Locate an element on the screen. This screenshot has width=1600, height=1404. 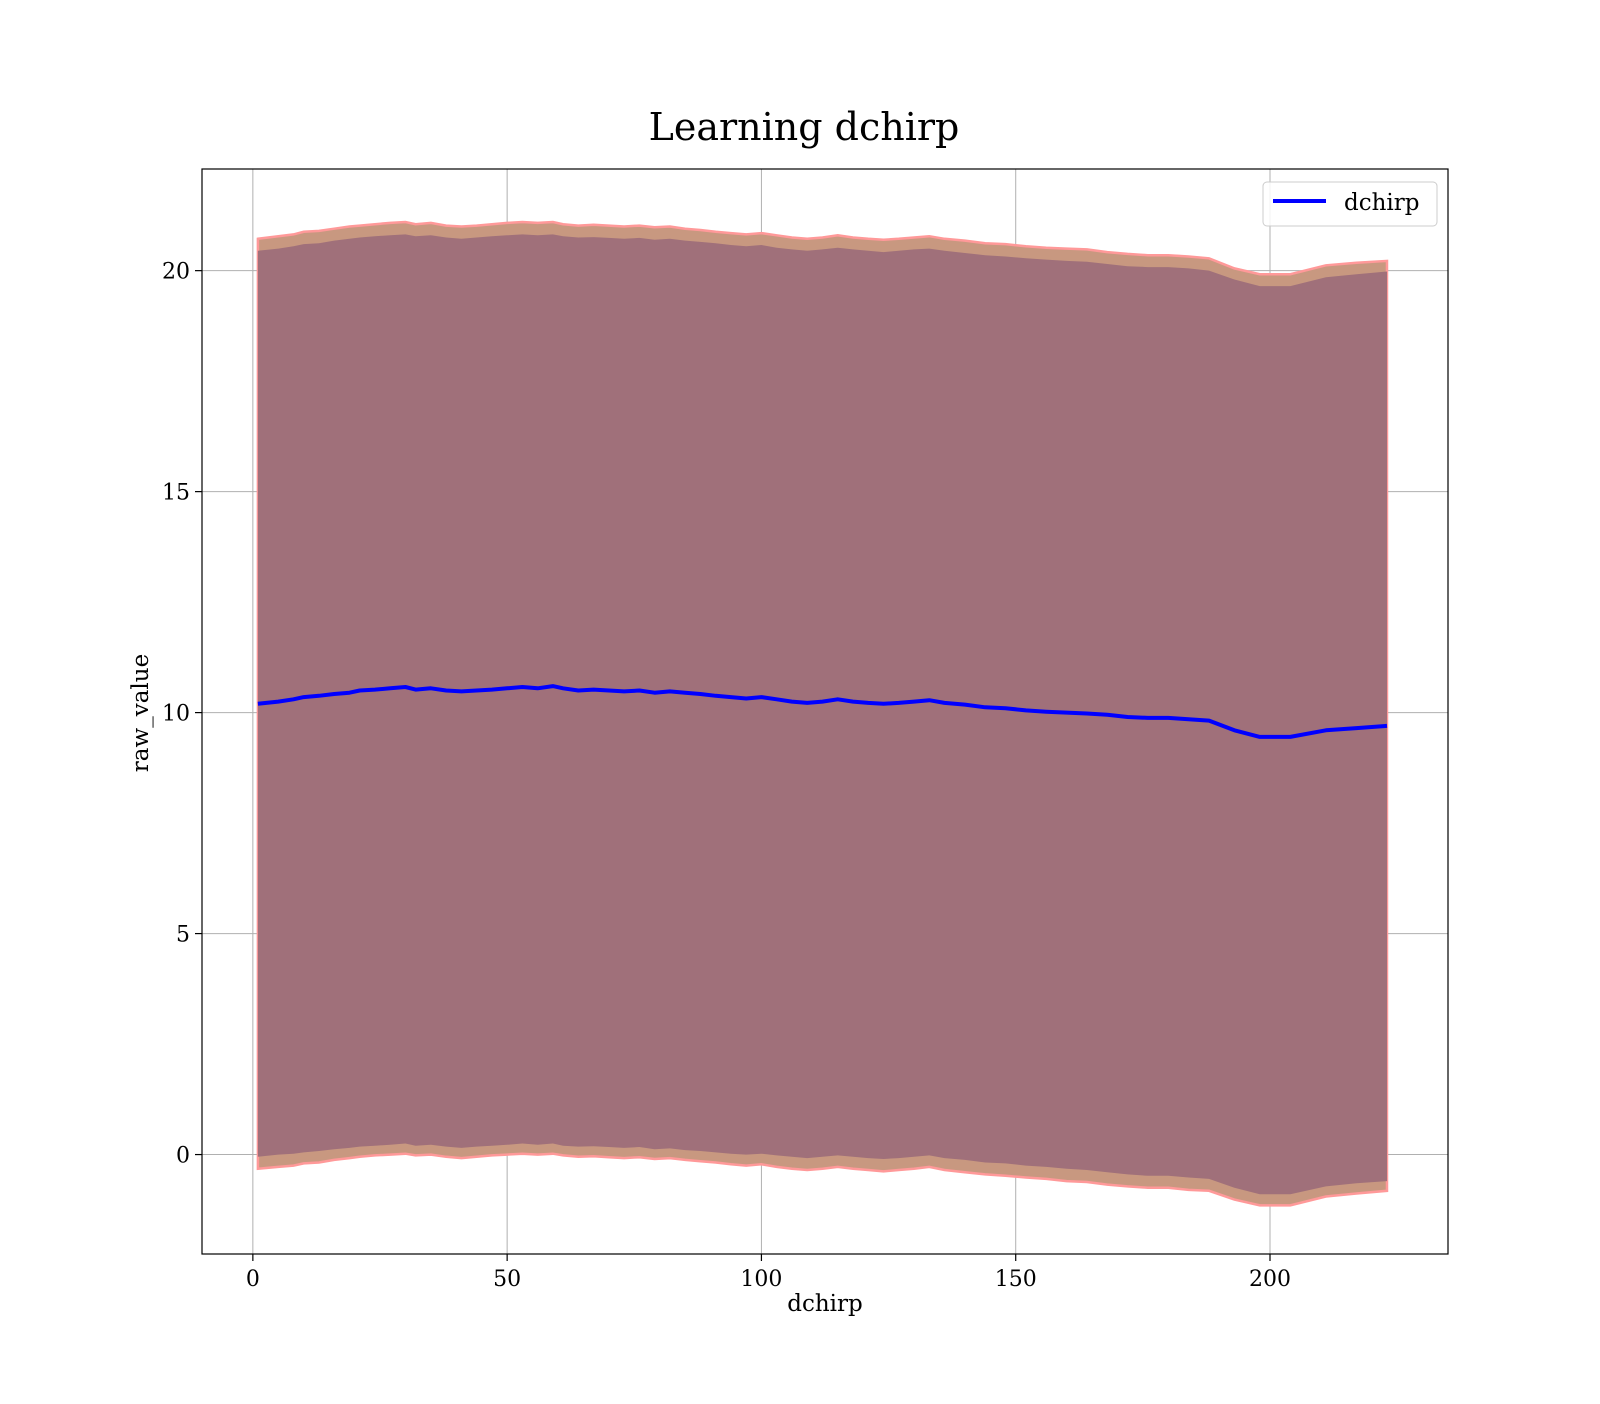
y-tick-label: 5 is located at coordinates (183, 935).